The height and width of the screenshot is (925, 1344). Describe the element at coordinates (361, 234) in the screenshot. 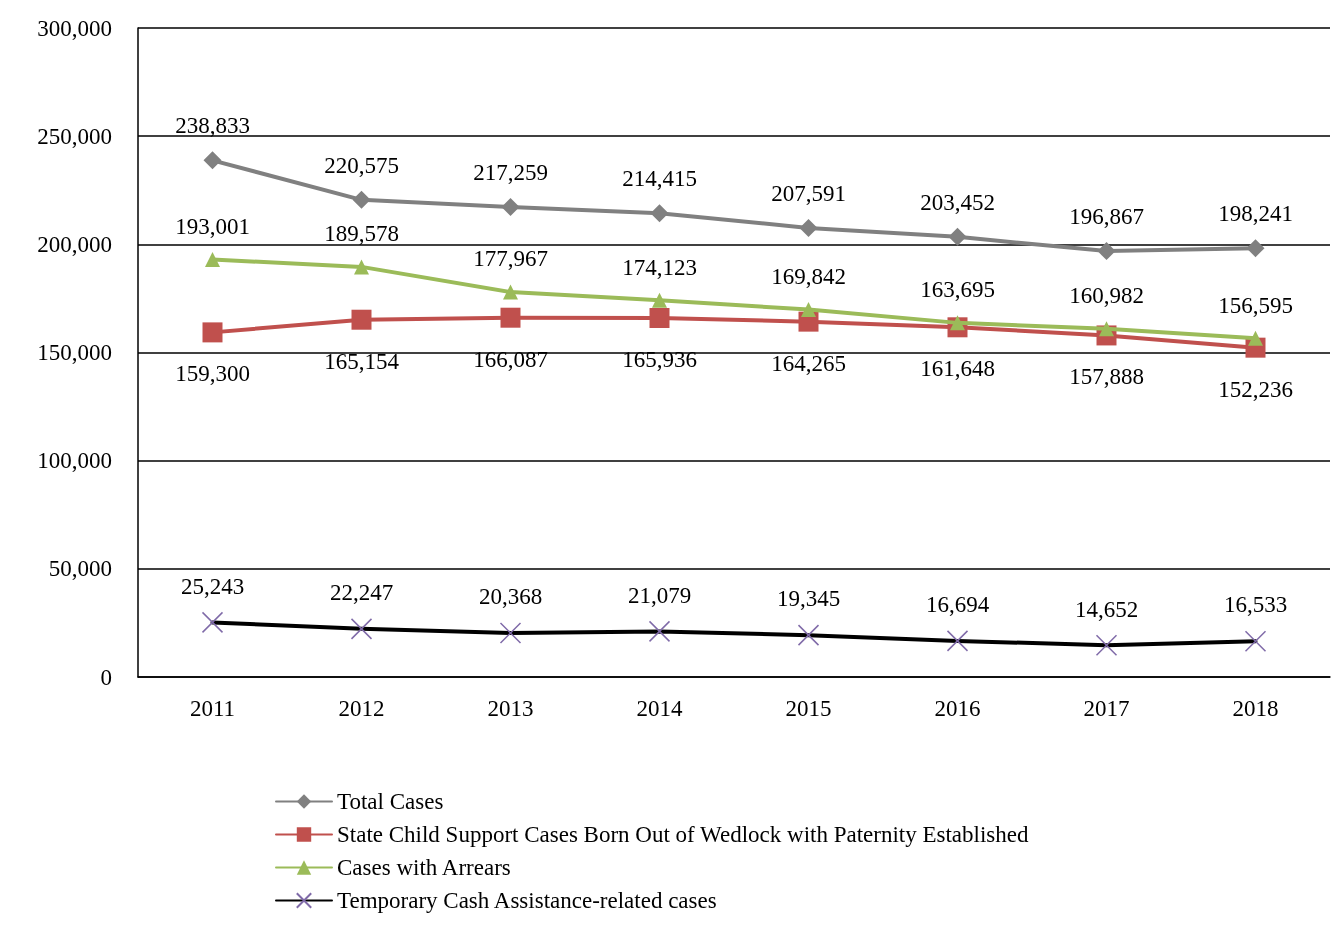

I see `data-label: 189,578` at that location.